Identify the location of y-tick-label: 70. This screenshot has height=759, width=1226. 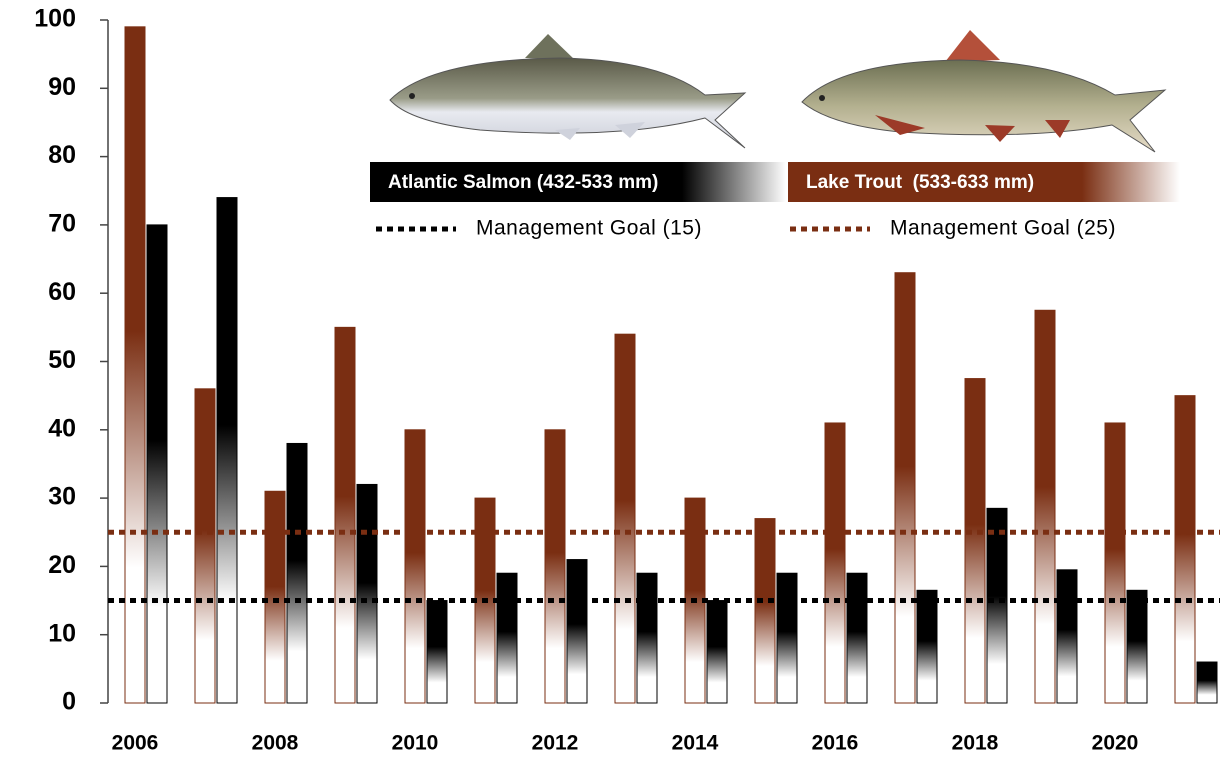
(62, 224).